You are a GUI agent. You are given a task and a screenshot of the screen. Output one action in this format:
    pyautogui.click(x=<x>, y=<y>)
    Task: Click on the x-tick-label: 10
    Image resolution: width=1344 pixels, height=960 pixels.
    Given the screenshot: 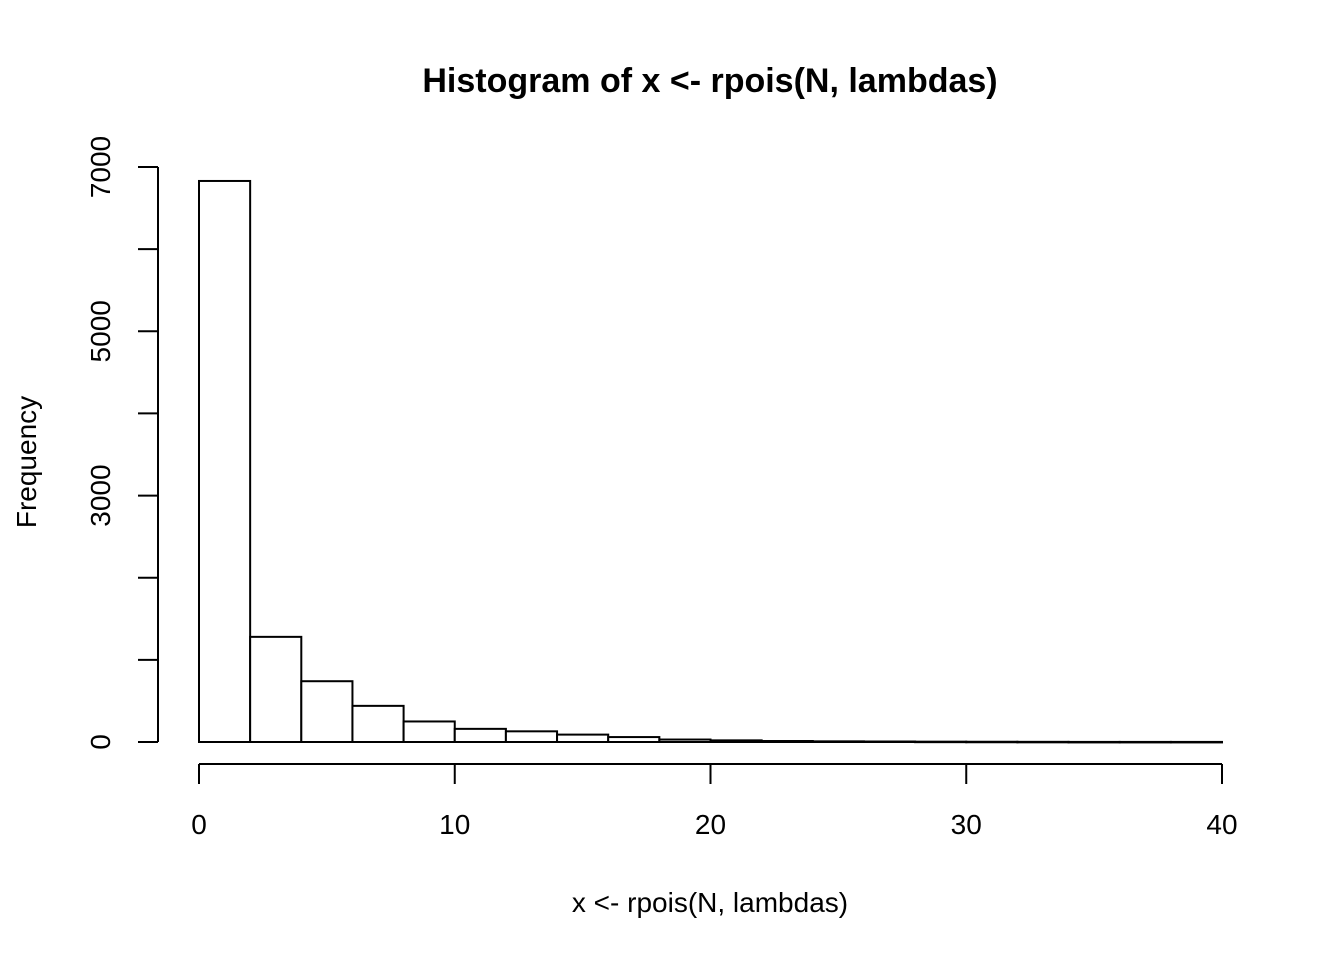 What is the action you would take?
    pyautogui.click(x=454, y=824)
    